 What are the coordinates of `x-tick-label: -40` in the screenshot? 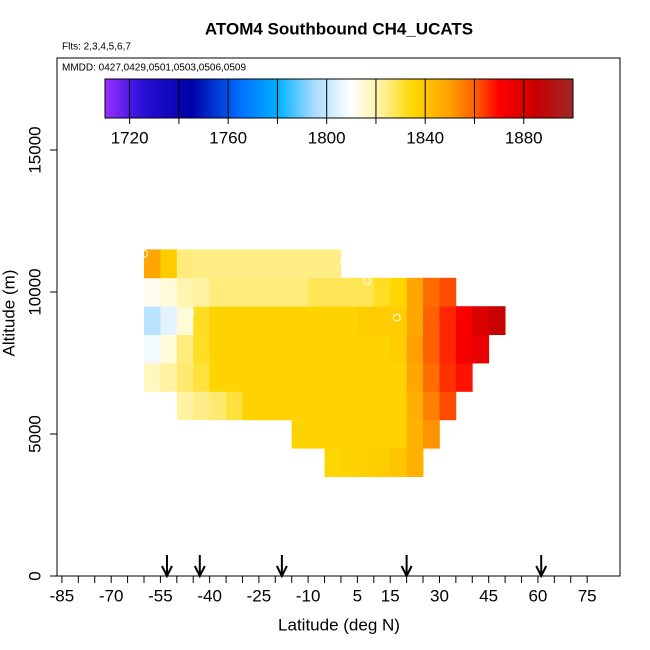 It's located at (209, 595).